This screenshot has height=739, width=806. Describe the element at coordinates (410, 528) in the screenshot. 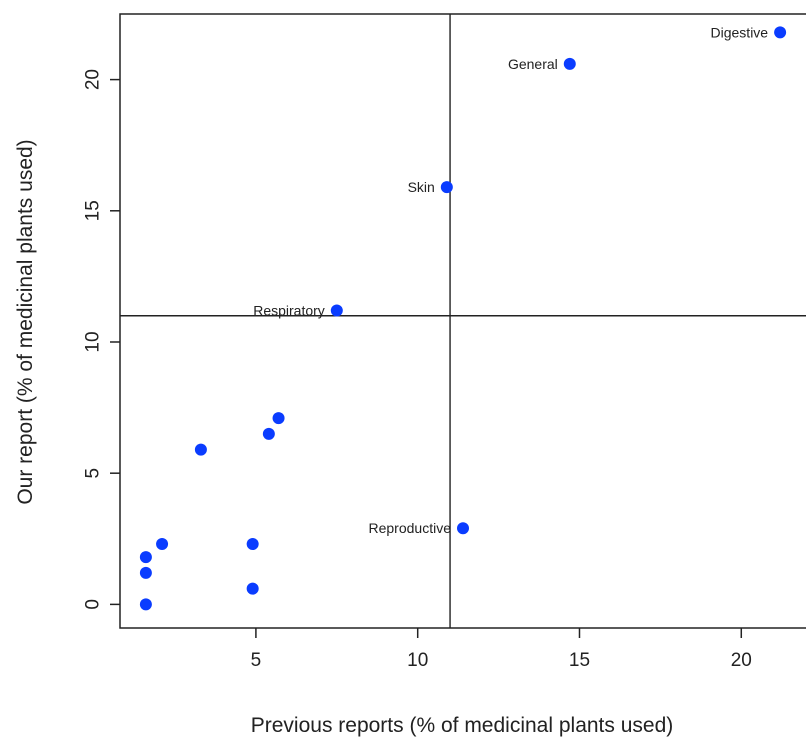

I see `point-label: Reproductive` at that location.